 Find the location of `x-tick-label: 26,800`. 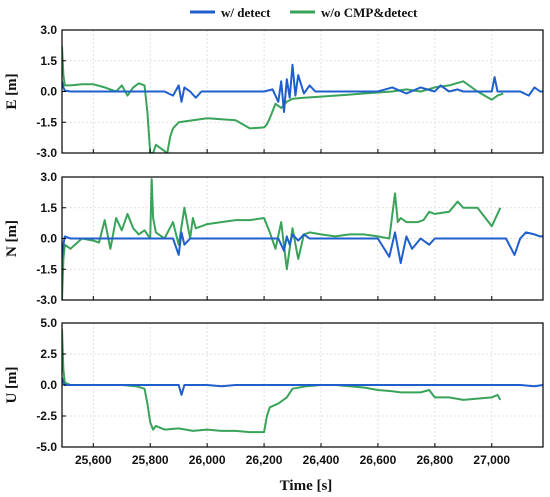

x-tick-label: 26,800 is located at coordinates (434, 460).